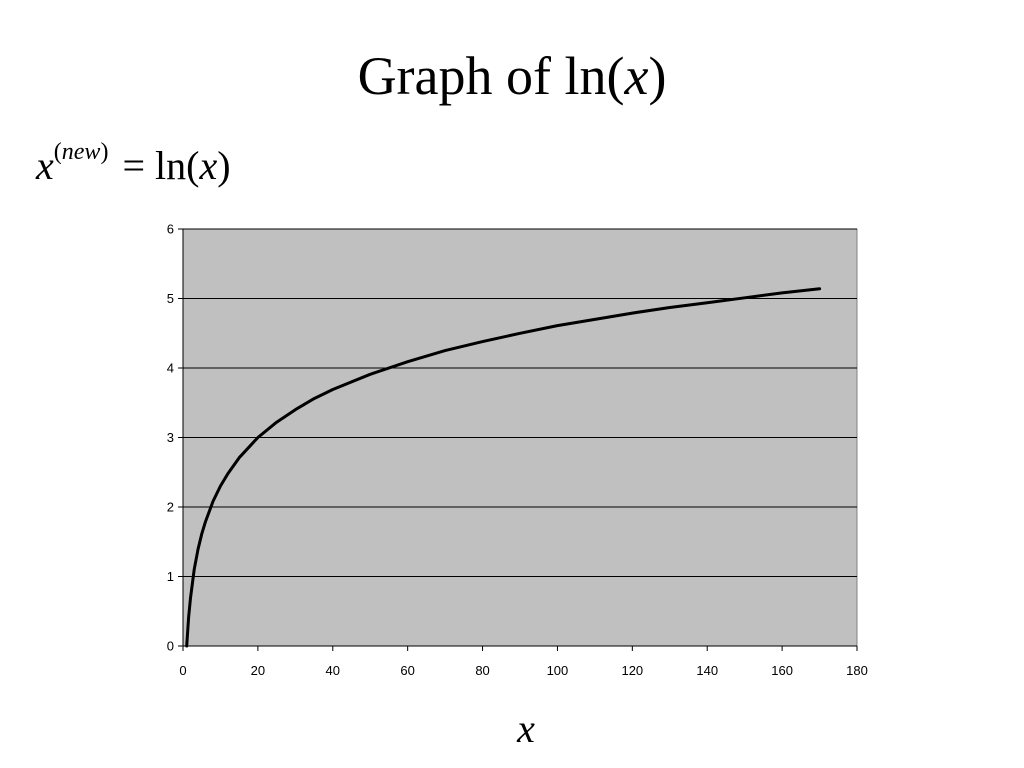  I want to click on y-tick-label: 3, so click(170, 437).